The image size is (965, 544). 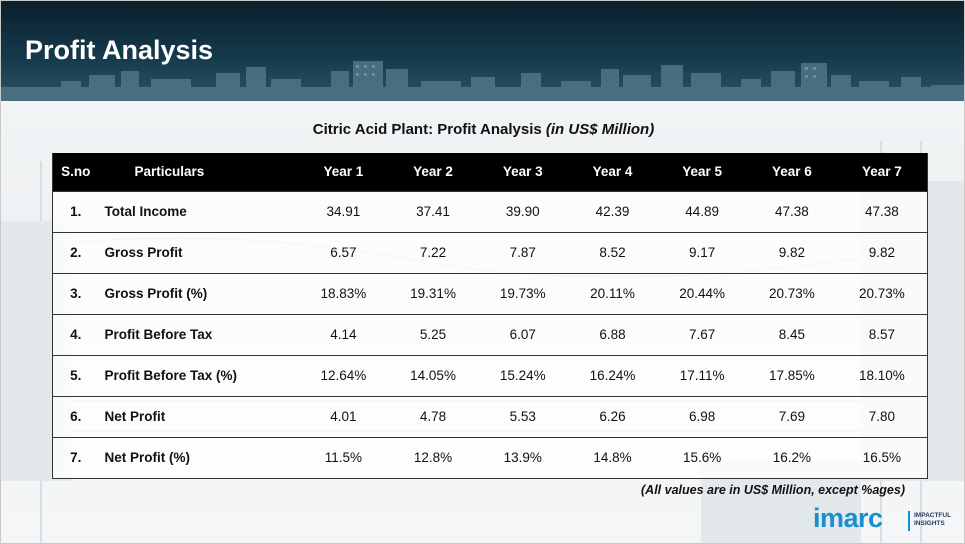 What do you see at coordinates (612, 252) in the screenshot?
I see `table-cell: 8.52` at bounding box center [612, 252].